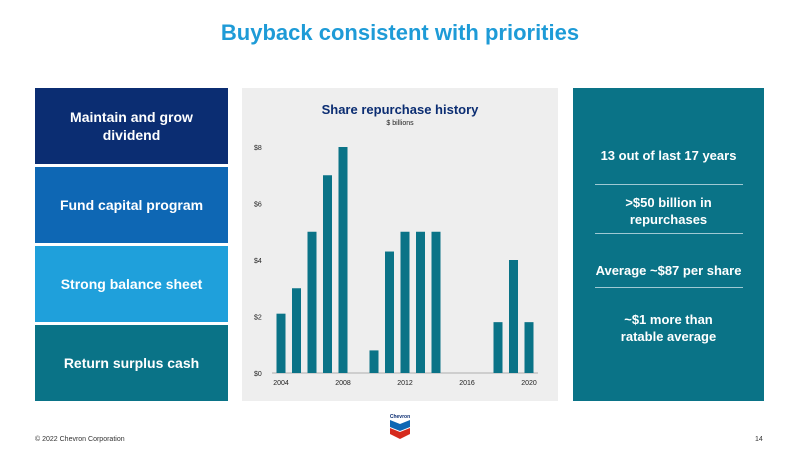  What do you see at coordinates (281, 383) in the screenshot?
I see `x-tick-label: 2004` at bounding box center [281, 383].